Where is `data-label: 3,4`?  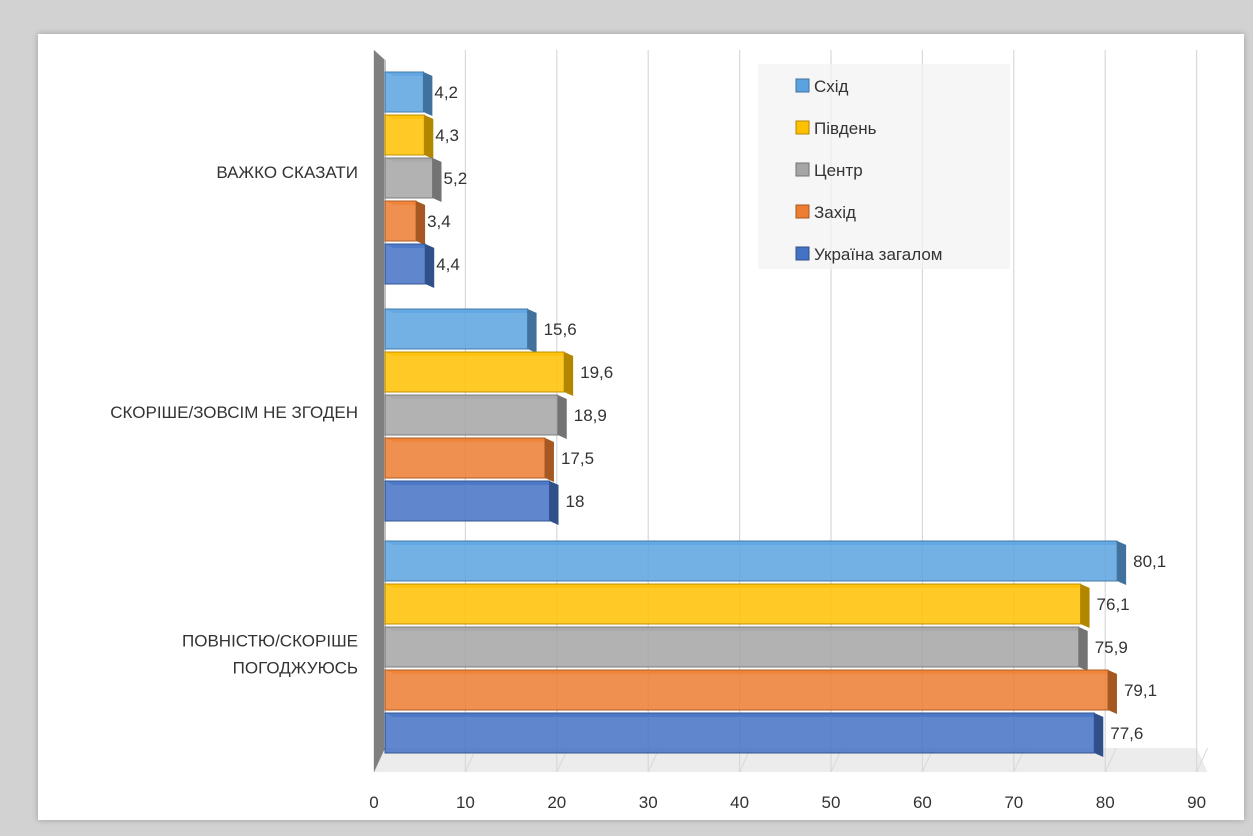
data-label: 3,4 is located at coordinates (439, 221).